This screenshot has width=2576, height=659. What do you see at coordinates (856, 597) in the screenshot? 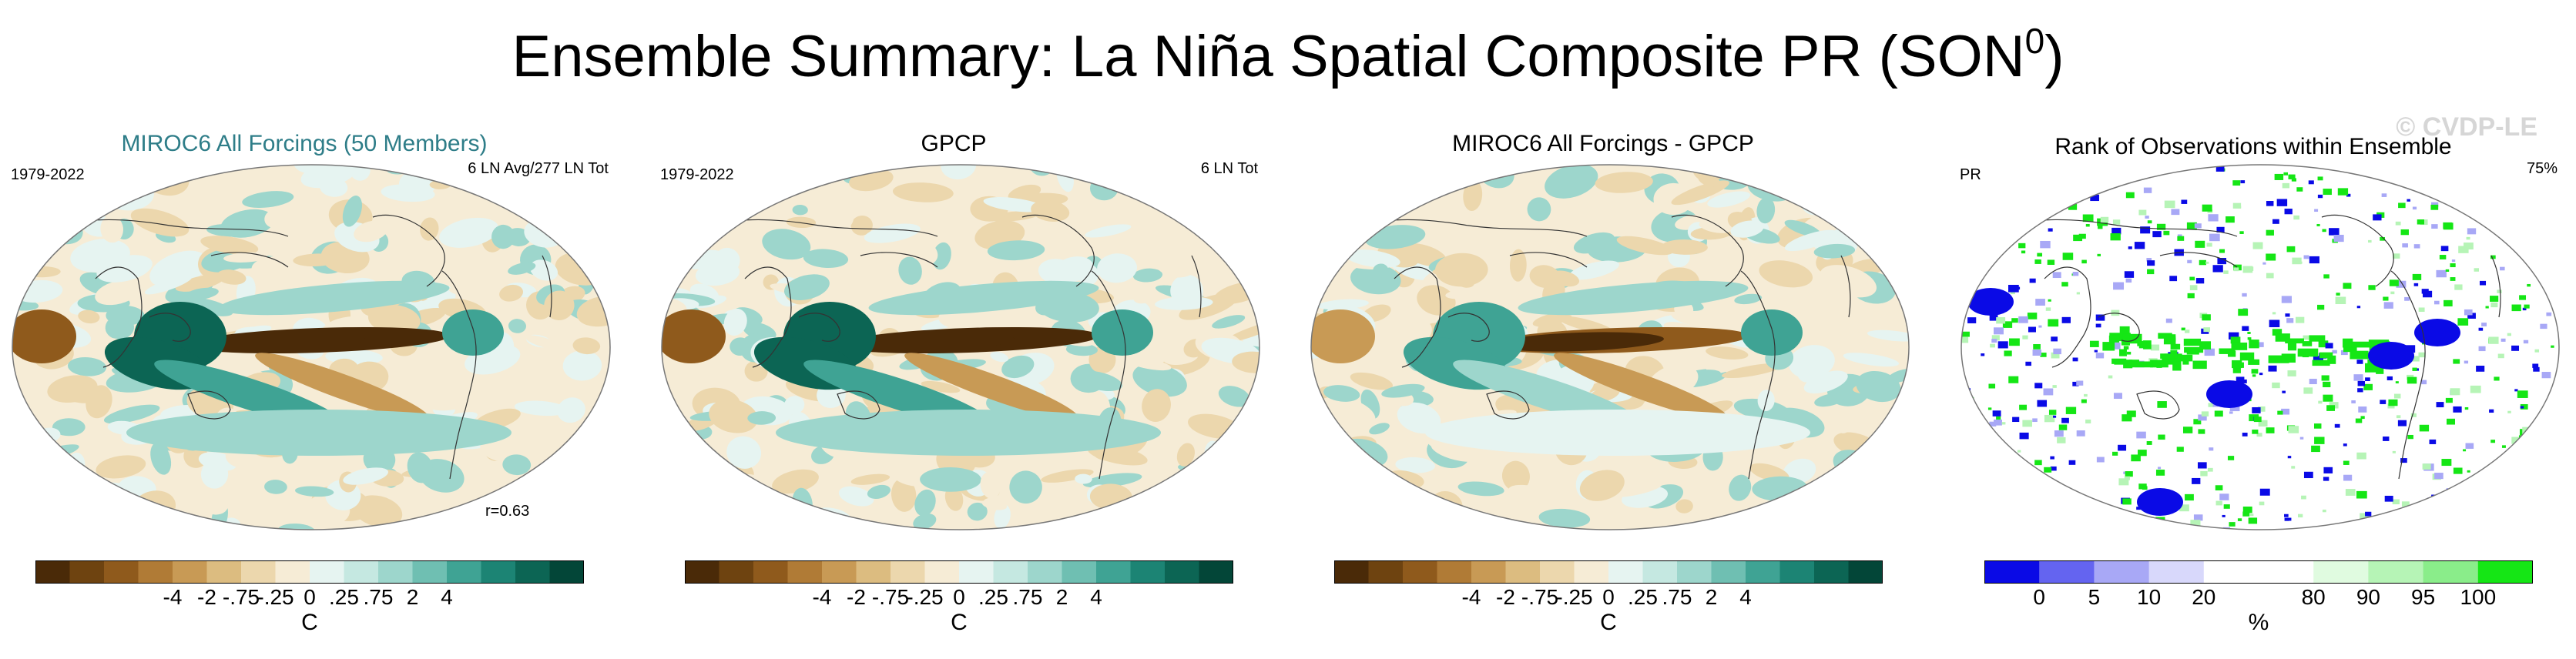
I see `colorbar-tick-label: -2` at bounding box center [856, 597].